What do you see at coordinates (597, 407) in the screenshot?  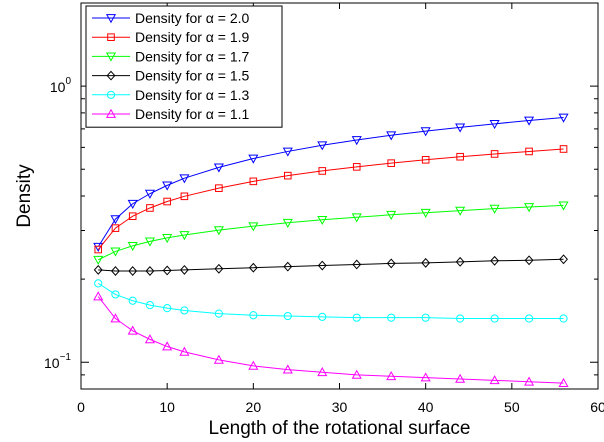 I see `x-tick-label-6: 60` at bounding box center [597, 407].